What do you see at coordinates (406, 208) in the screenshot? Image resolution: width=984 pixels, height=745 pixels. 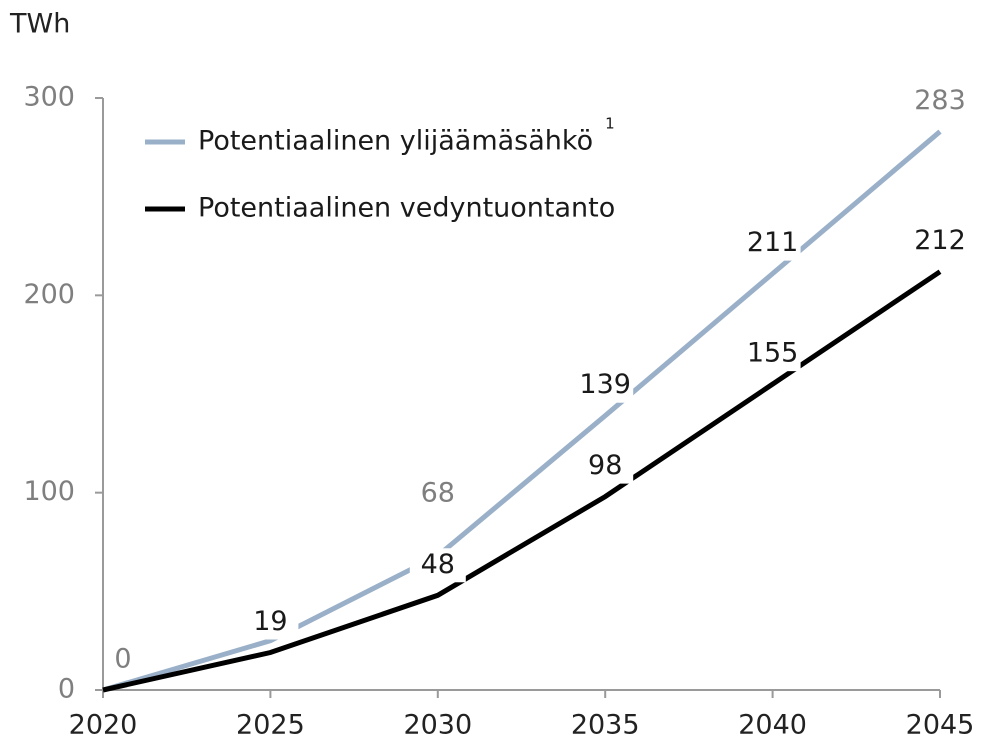 I see `legend-label: Potentiaalinen vedyntuontanto` at bounding box center [406, 208].